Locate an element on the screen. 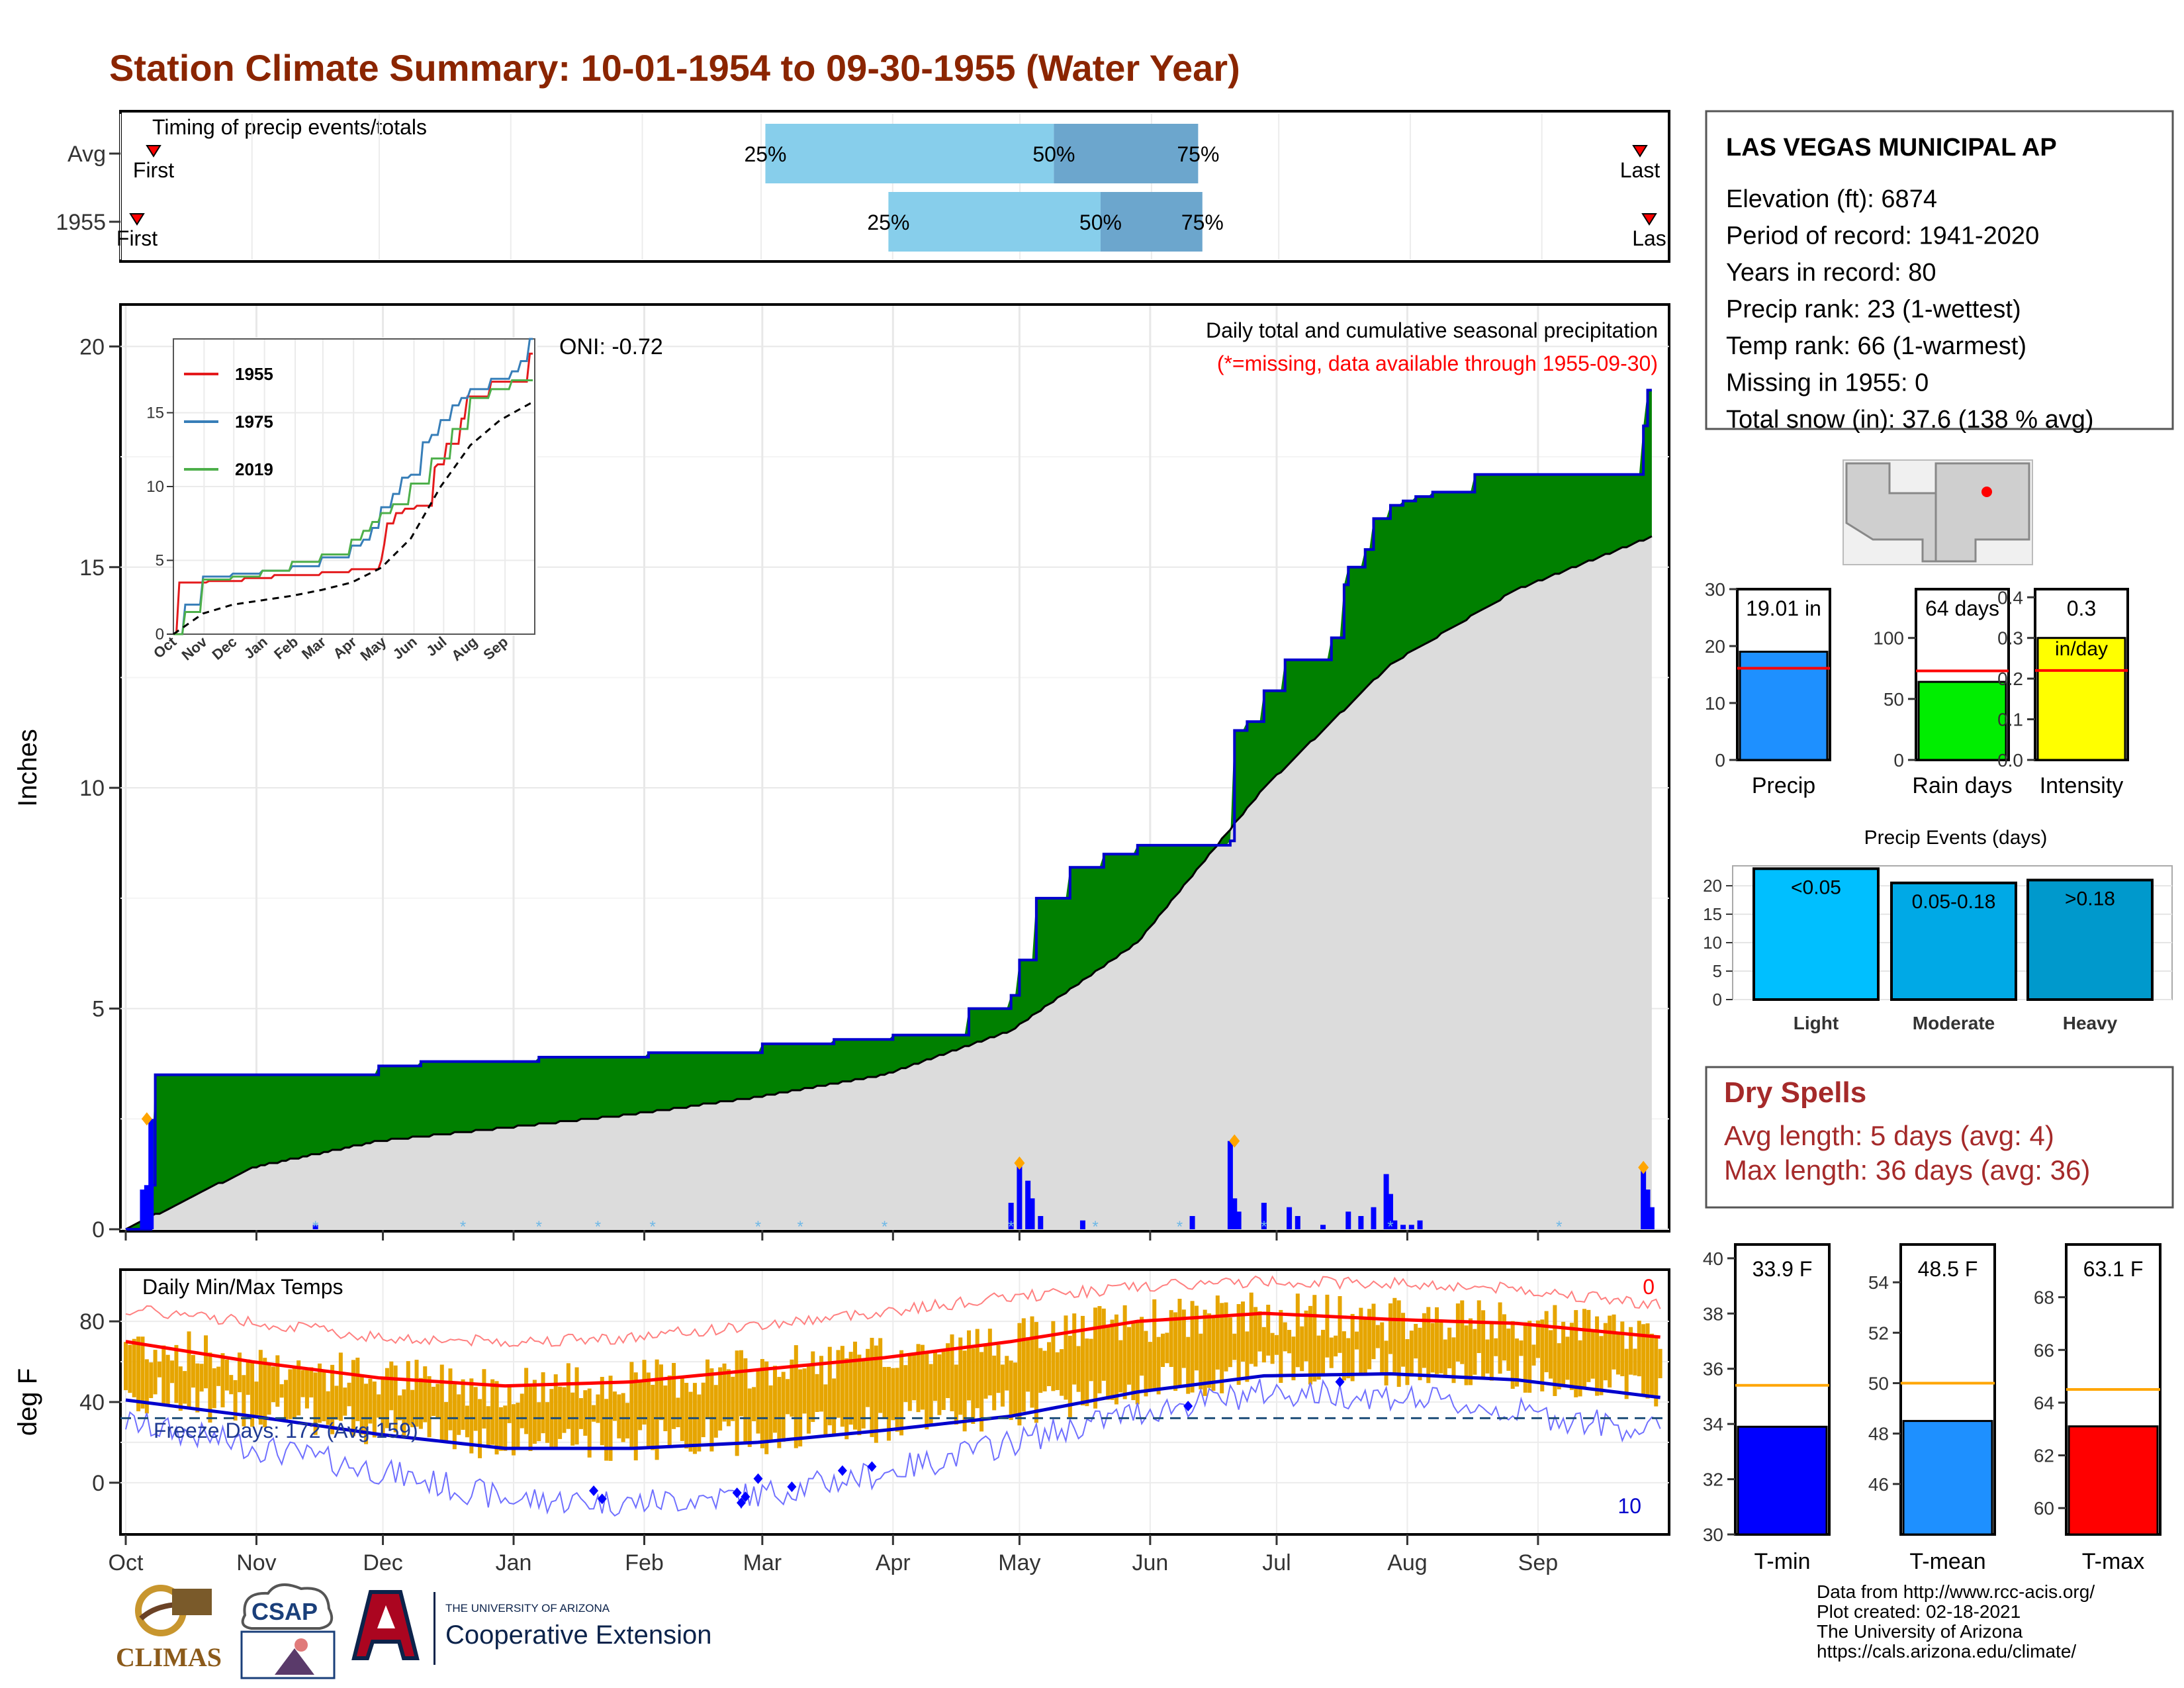 The height and width of the screenshot is (1688, 2184). temp-summary-value: 48.5 F is located at coordinates (1948, 1269).